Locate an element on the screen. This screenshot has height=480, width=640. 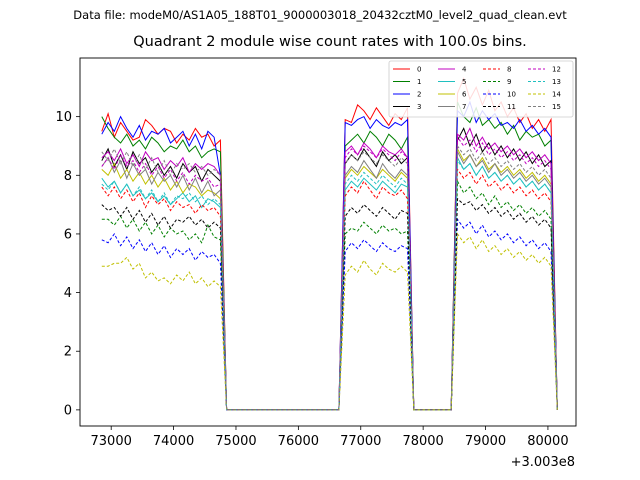
legend-label-5: 5 is located at coordinates (464, 82).